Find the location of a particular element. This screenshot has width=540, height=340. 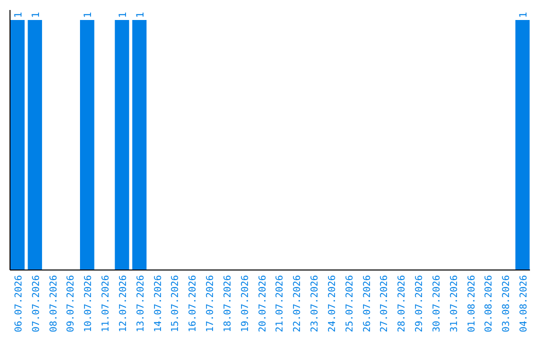

x-tick-label: 18.07.2026 is located at coordinates (228, 303).